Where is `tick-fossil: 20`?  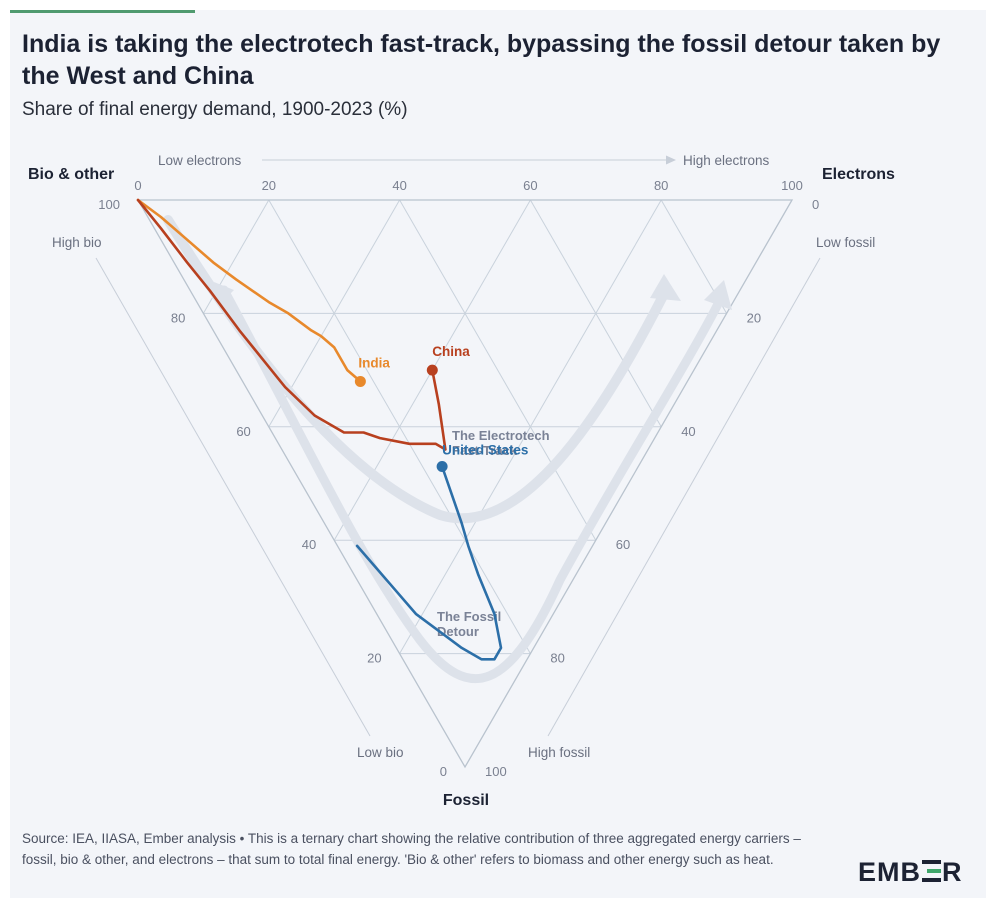 tick-fossil: 20 is located at coordinates (754, 317).